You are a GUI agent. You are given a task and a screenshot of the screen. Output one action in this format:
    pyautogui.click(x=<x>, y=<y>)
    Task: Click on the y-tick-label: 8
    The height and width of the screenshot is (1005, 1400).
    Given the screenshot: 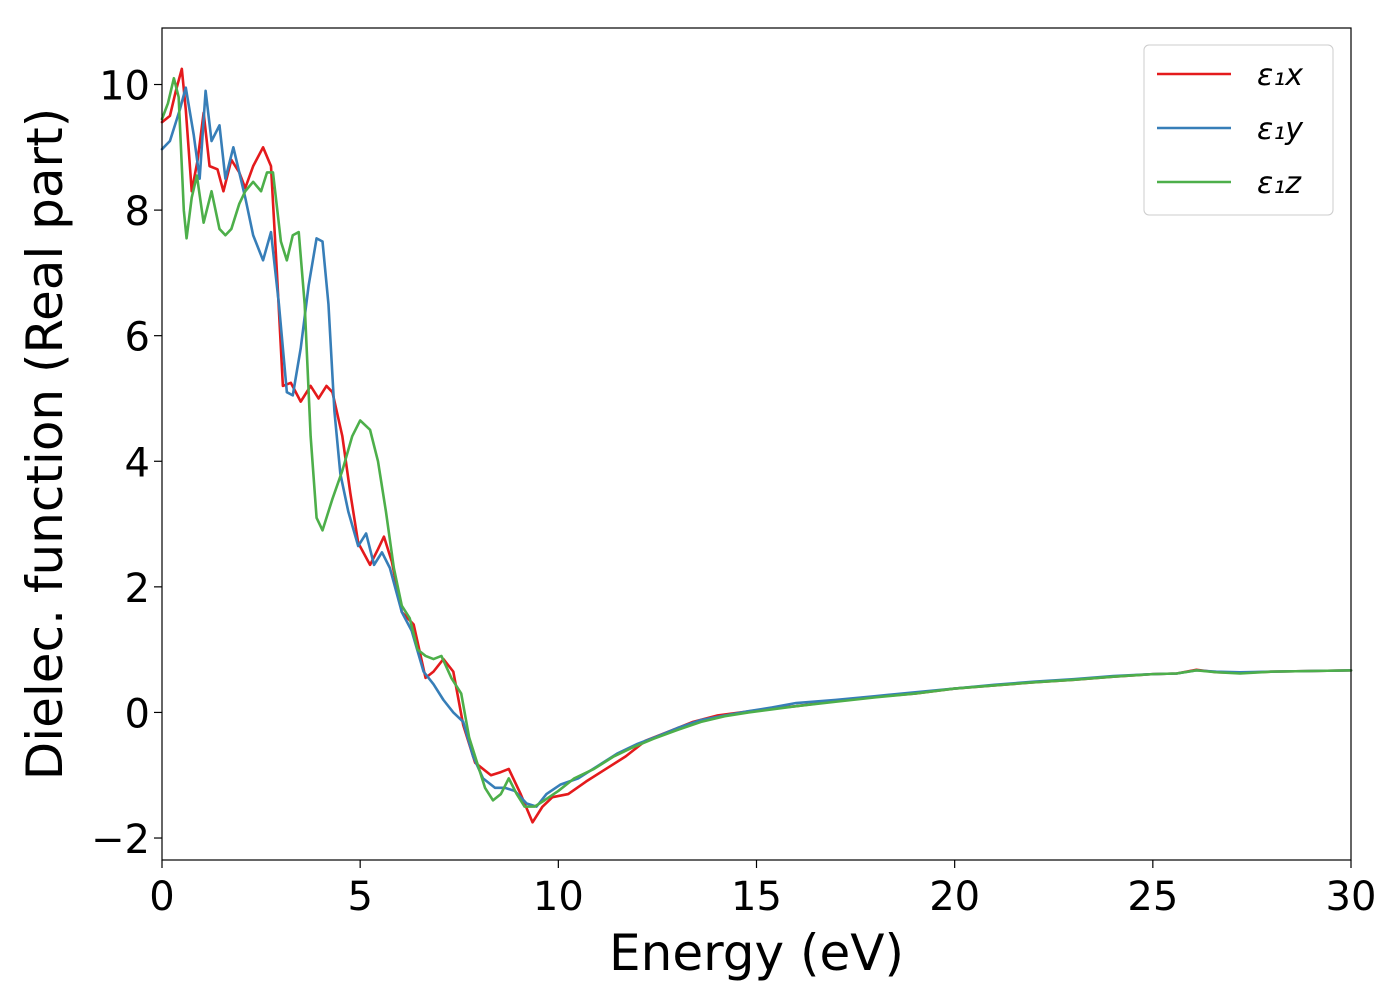 What is the action you would take?
    pyautogui.click(x=137, y=212)
    